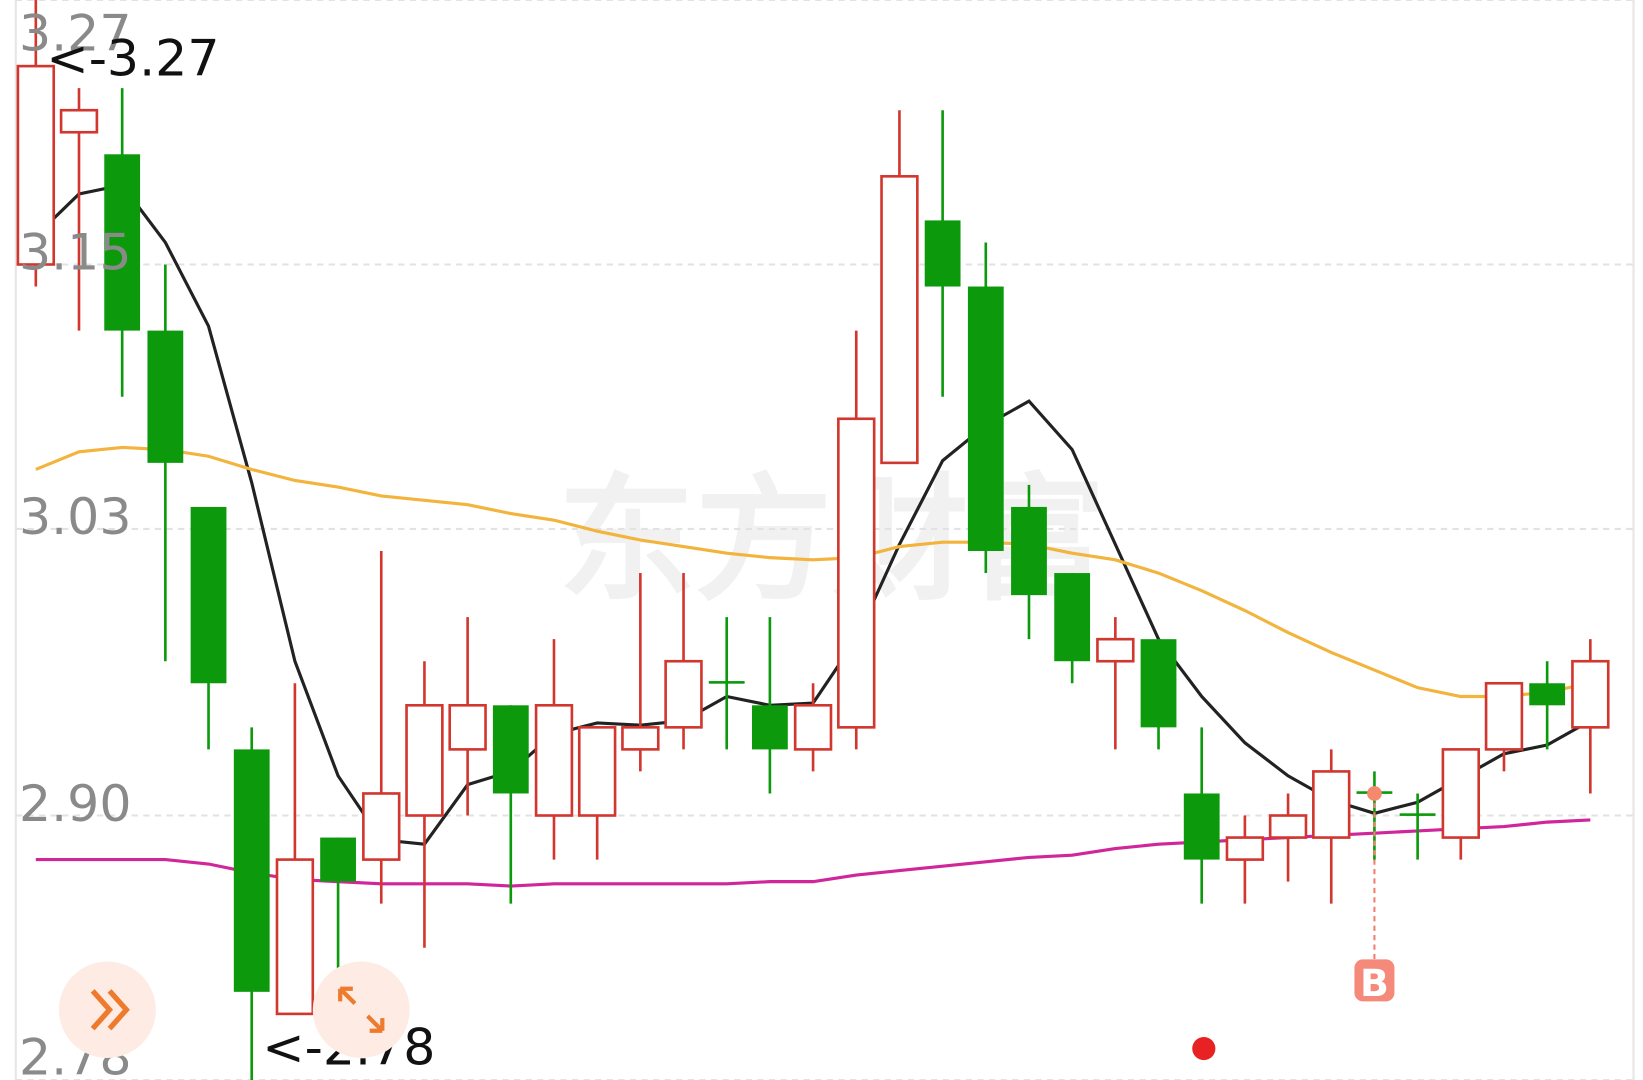 This screenshot has height=1080, width=1643. I want to click on signal-dot, so click(1204, 1049).